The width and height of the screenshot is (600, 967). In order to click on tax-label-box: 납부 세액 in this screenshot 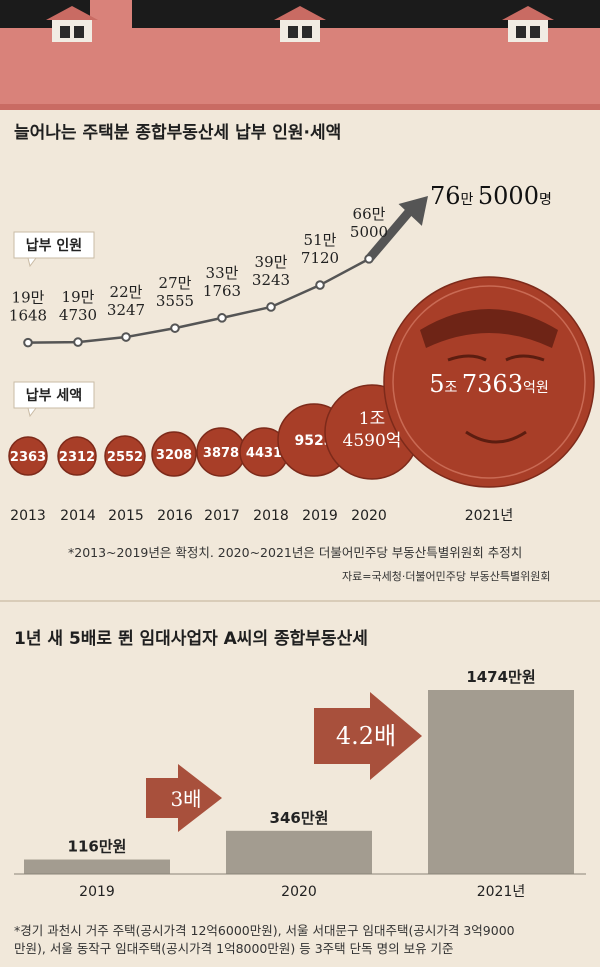, I will do `click(54, 399)`.